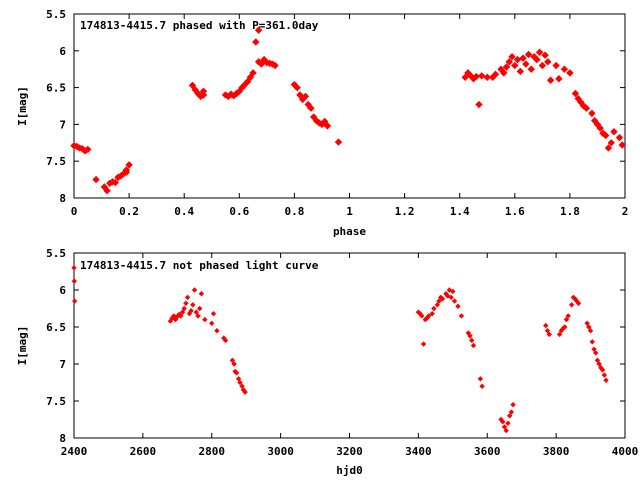 This screenshot has height=480, width=640. What do you see at coordinates (143, 451) in the screenshot?
I see `x-tick-label: 2600` at bounding box center [143, 451].